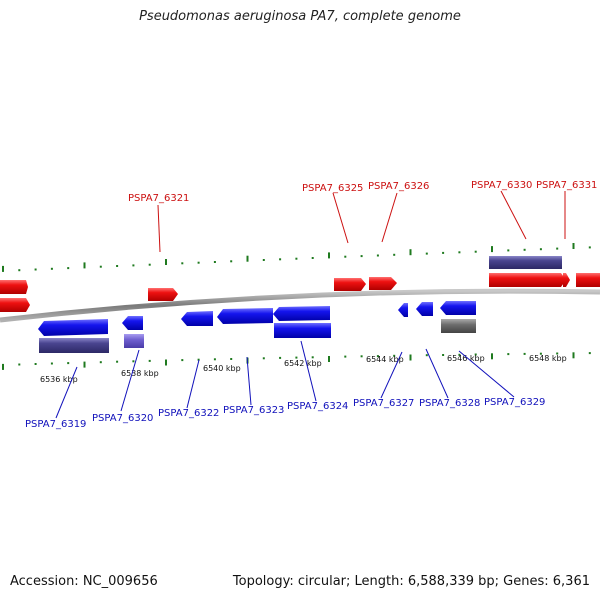 Image resolution: width=600 pixels, height=600 pixels. I want to click on tick-row-top, so click(296, 257).